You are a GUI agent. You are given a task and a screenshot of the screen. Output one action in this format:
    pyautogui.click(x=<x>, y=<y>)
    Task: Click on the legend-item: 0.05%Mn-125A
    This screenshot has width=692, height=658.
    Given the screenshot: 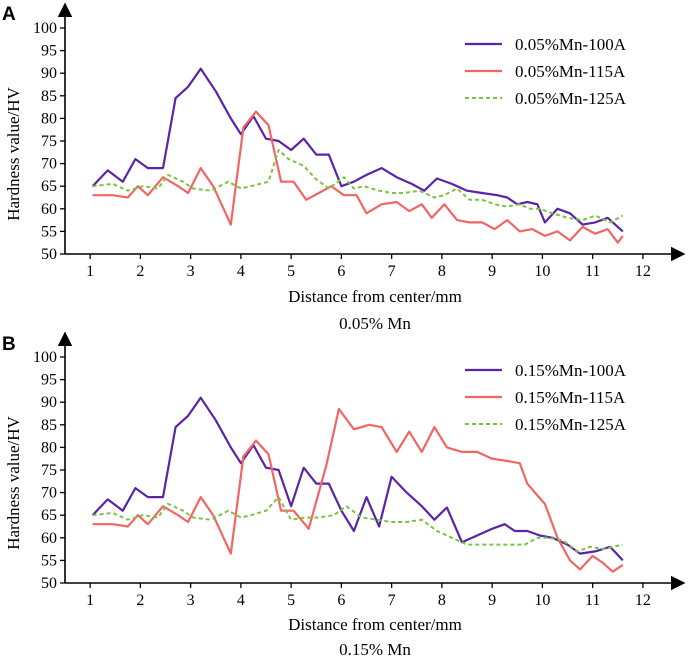 What is the action you would take?
    pyautogui.click(x=546, y=98)
    